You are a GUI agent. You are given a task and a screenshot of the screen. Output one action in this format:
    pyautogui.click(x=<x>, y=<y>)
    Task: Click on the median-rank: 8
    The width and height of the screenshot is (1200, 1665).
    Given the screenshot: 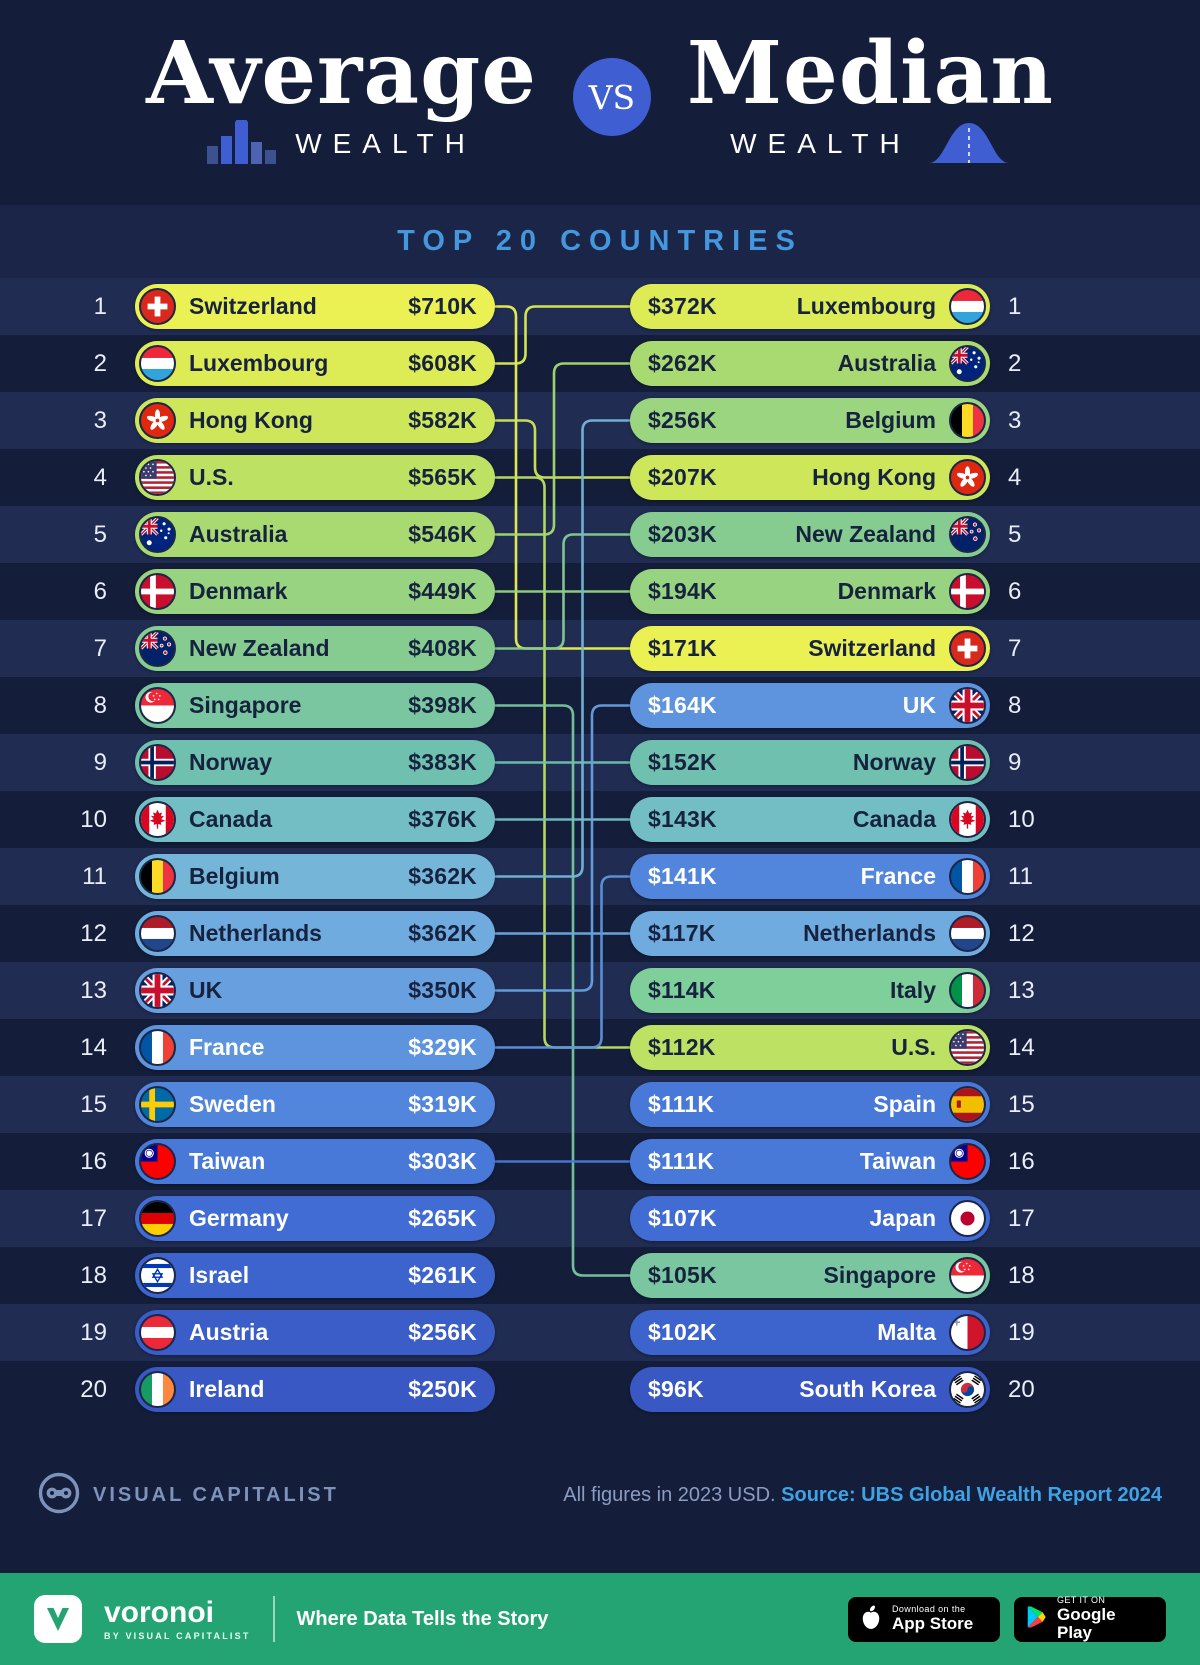 What is the action you would take?
    pyautogui.click(x=1015, y=705)
    